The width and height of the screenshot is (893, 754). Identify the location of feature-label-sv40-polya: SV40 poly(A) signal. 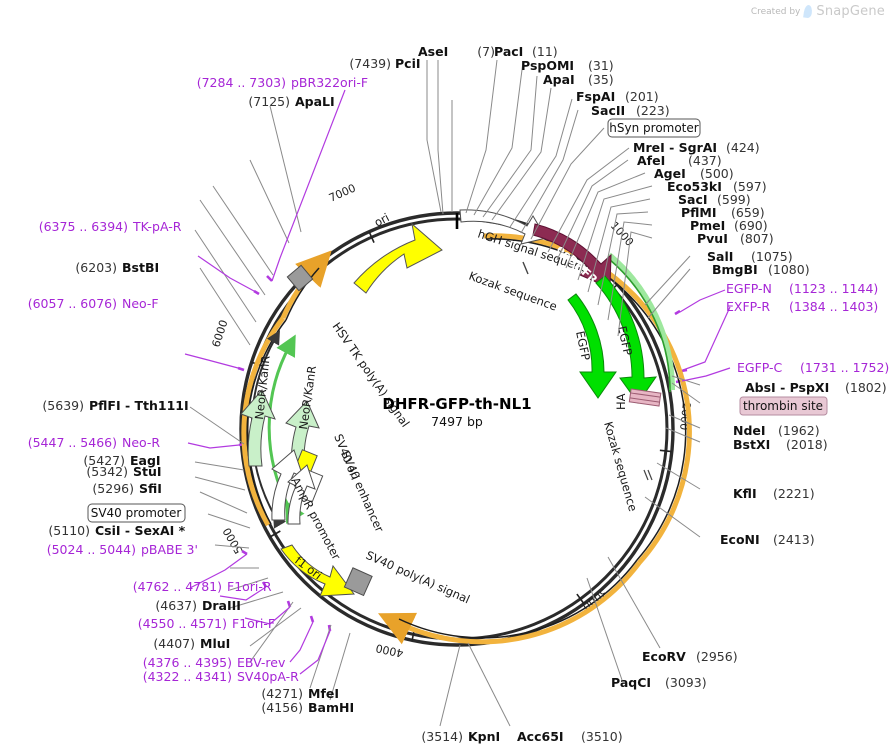
(418, 577).